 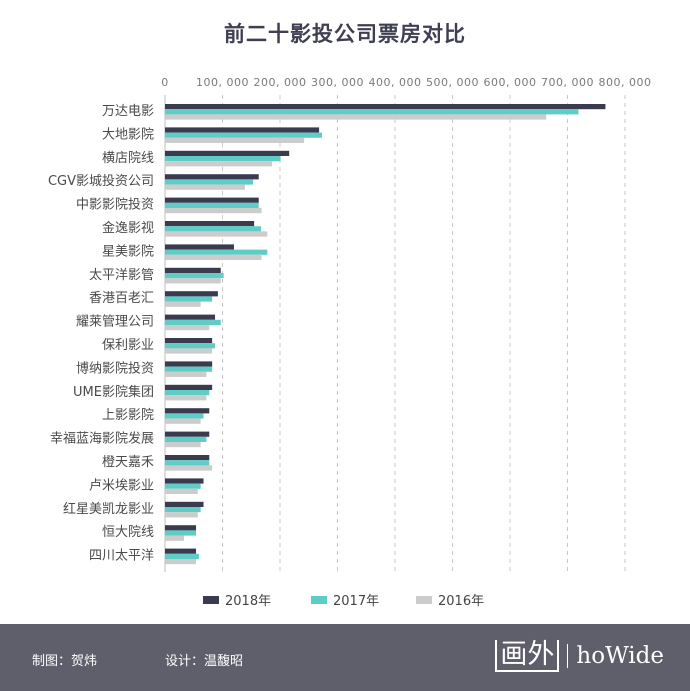 I want to click on x-tick-label: 700, 000, so click(x=567, y=82).